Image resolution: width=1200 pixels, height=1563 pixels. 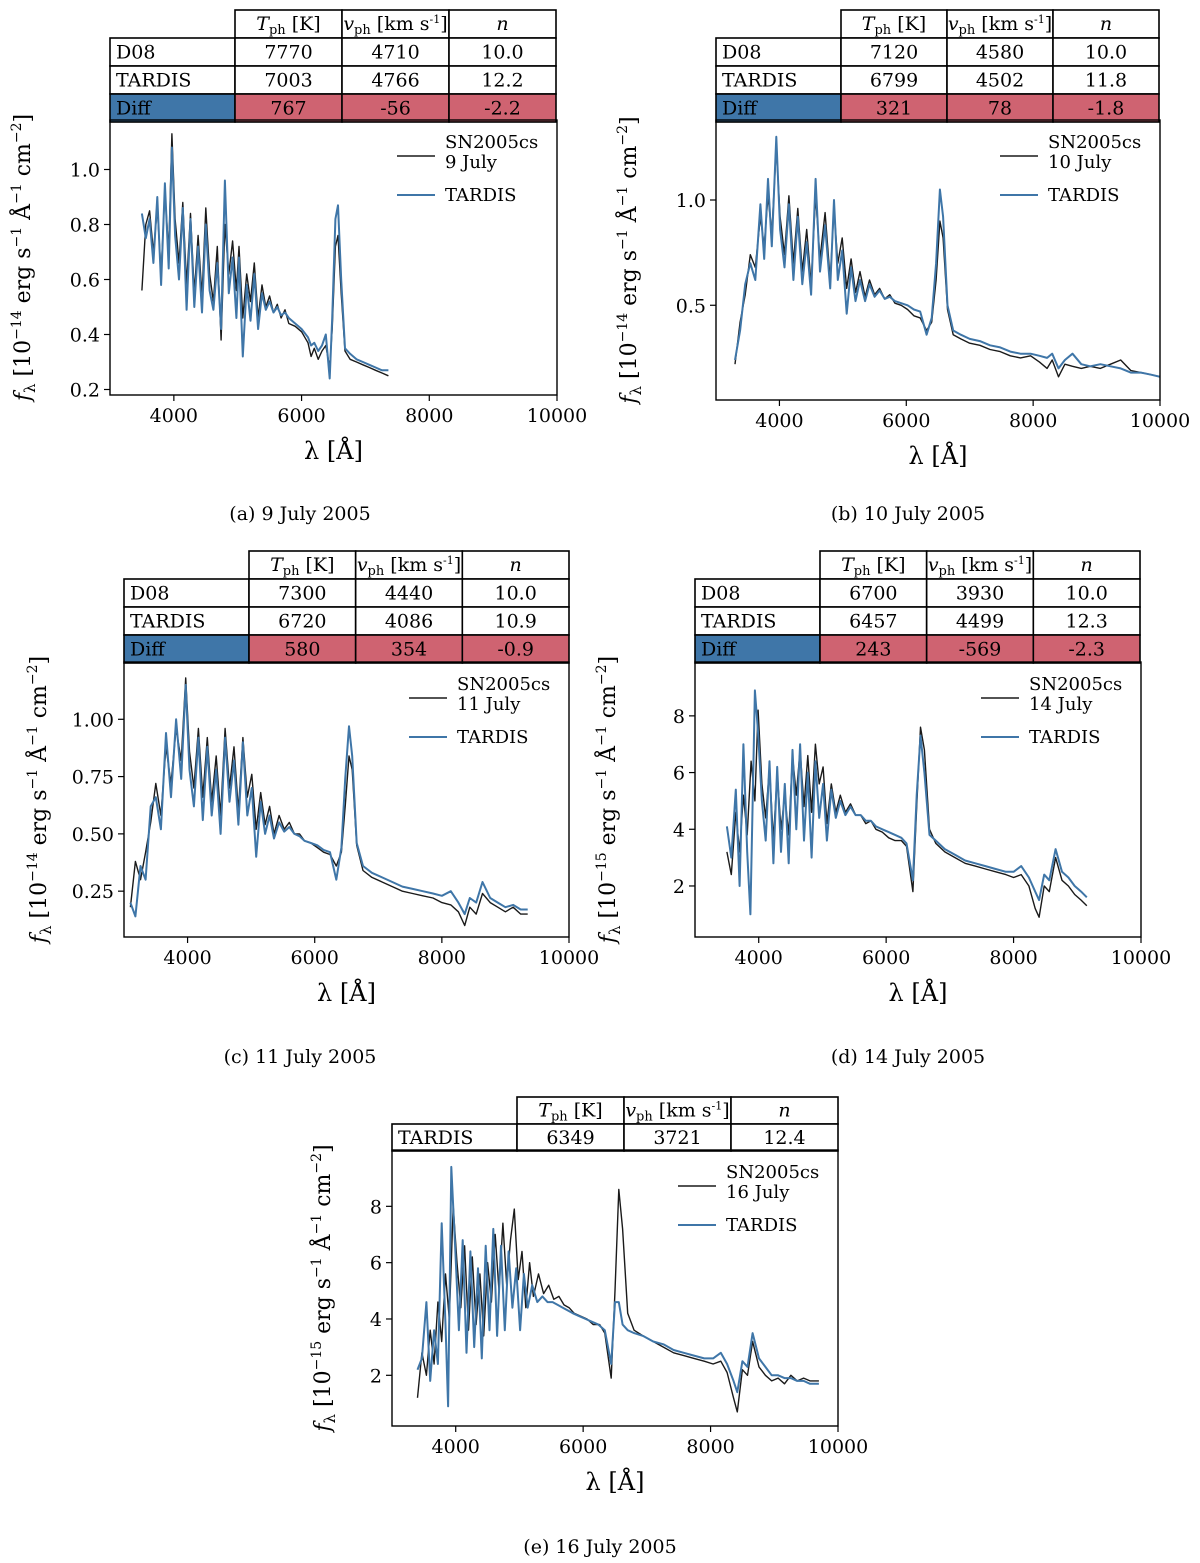 I want to click on table-value: 78, so click(x=1000, y=109).